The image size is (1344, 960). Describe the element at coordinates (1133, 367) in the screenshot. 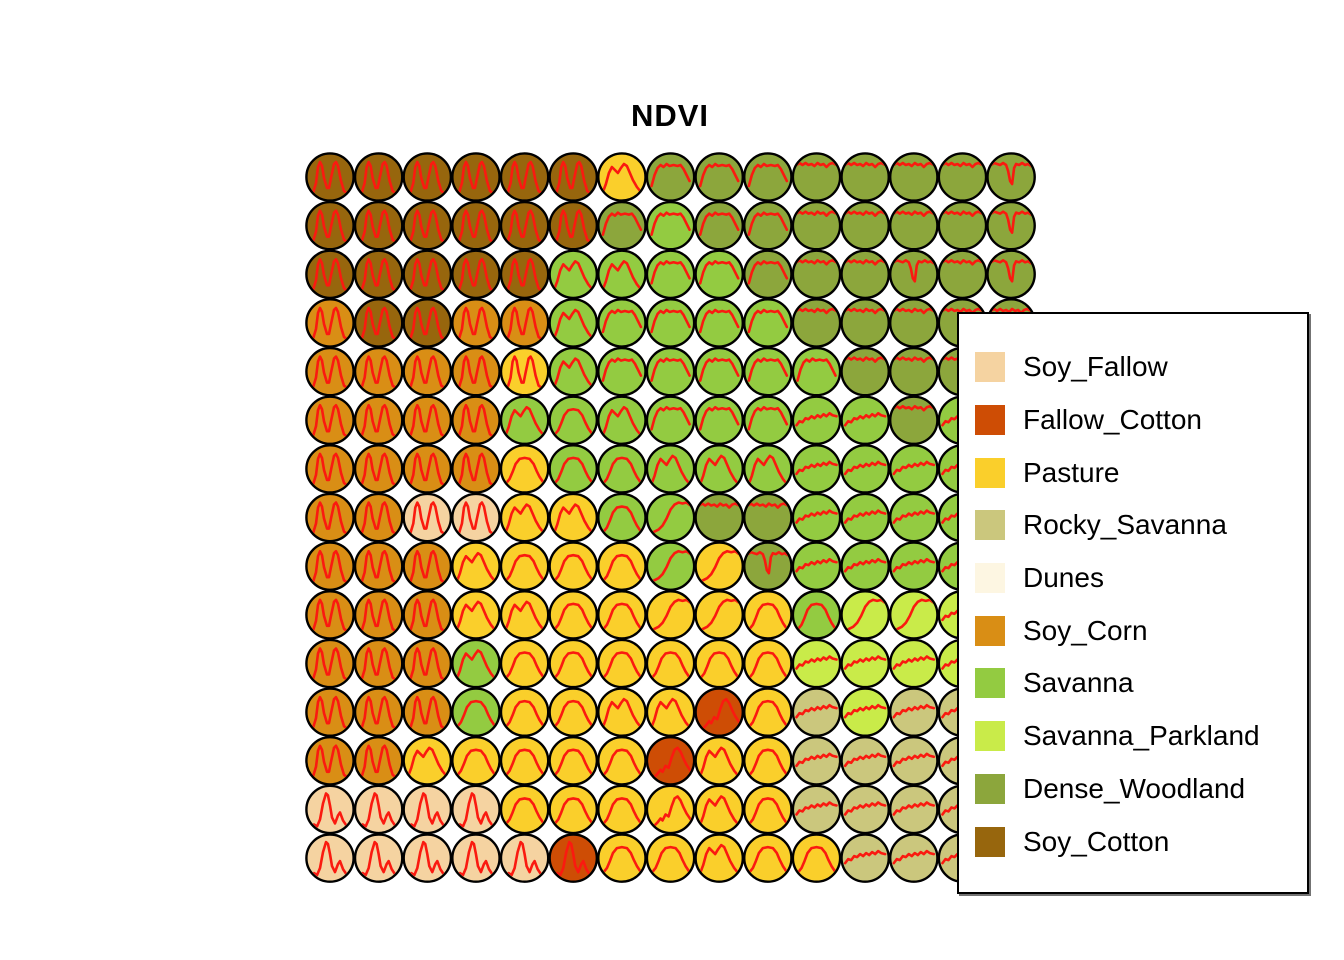

I see `legend-item: Soy_Fallow` at that location.